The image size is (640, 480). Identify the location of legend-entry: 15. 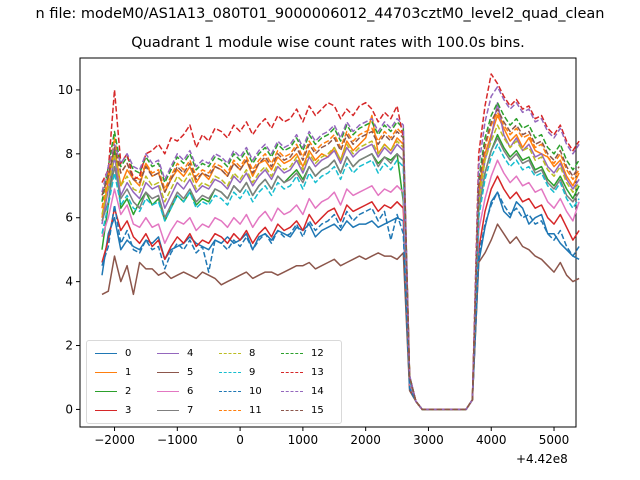
(302, 410).